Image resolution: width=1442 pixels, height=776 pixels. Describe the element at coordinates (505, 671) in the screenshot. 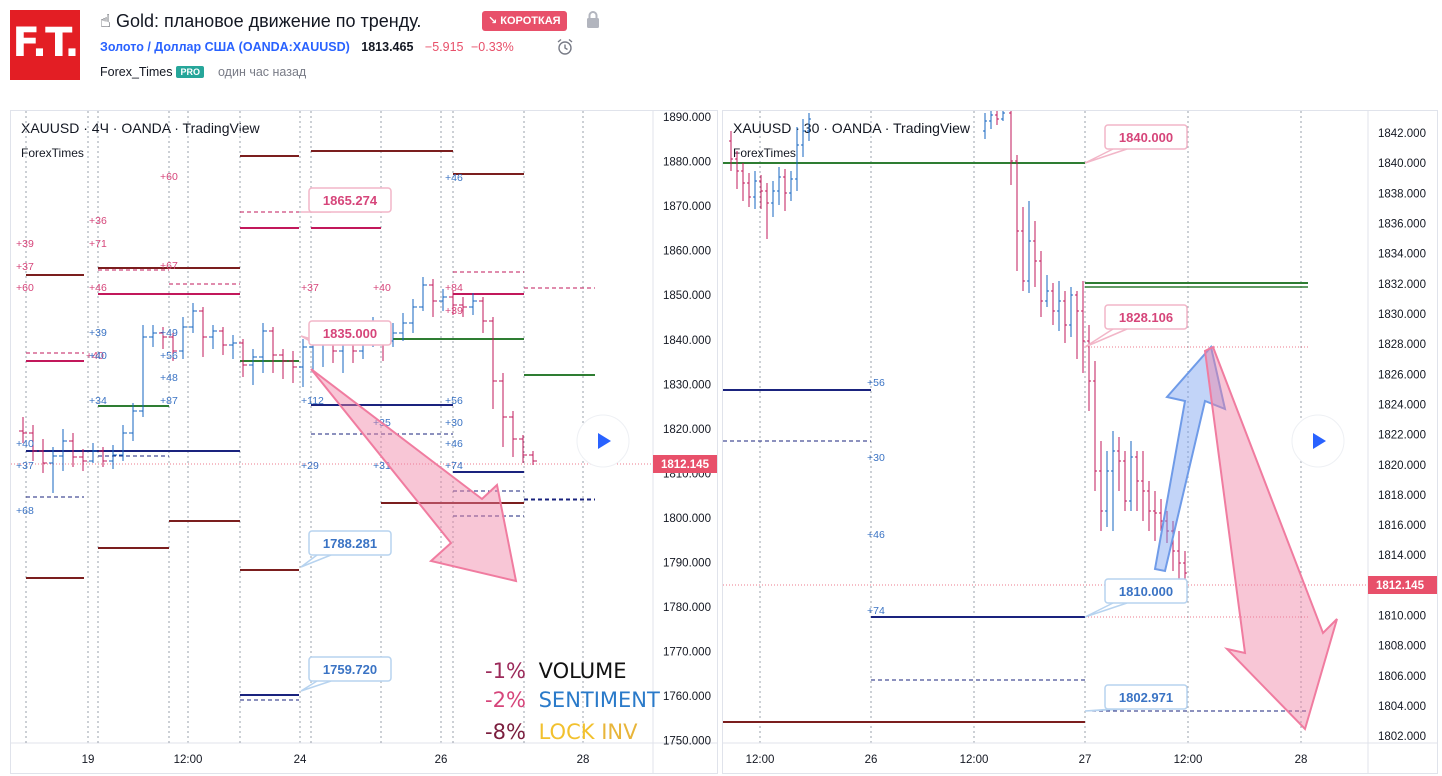

I see `legend-pct: -1%` at that location.